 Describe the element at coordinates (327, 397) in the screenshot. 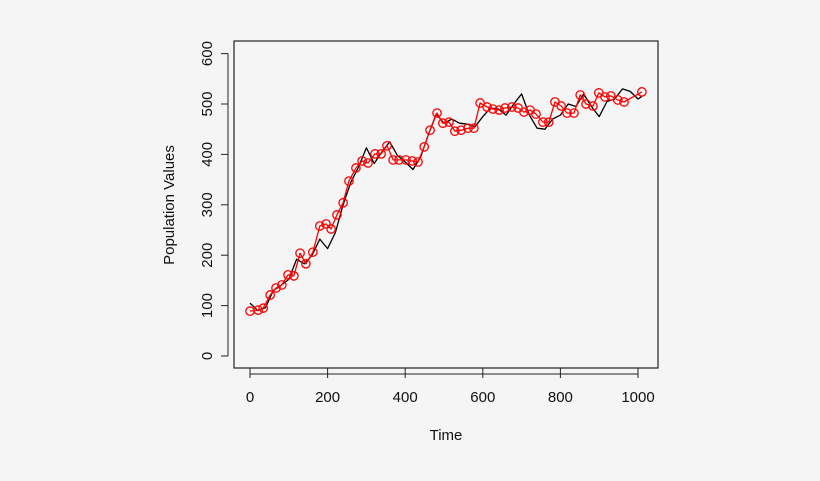

I see `x-tick-label: 200` at that location.